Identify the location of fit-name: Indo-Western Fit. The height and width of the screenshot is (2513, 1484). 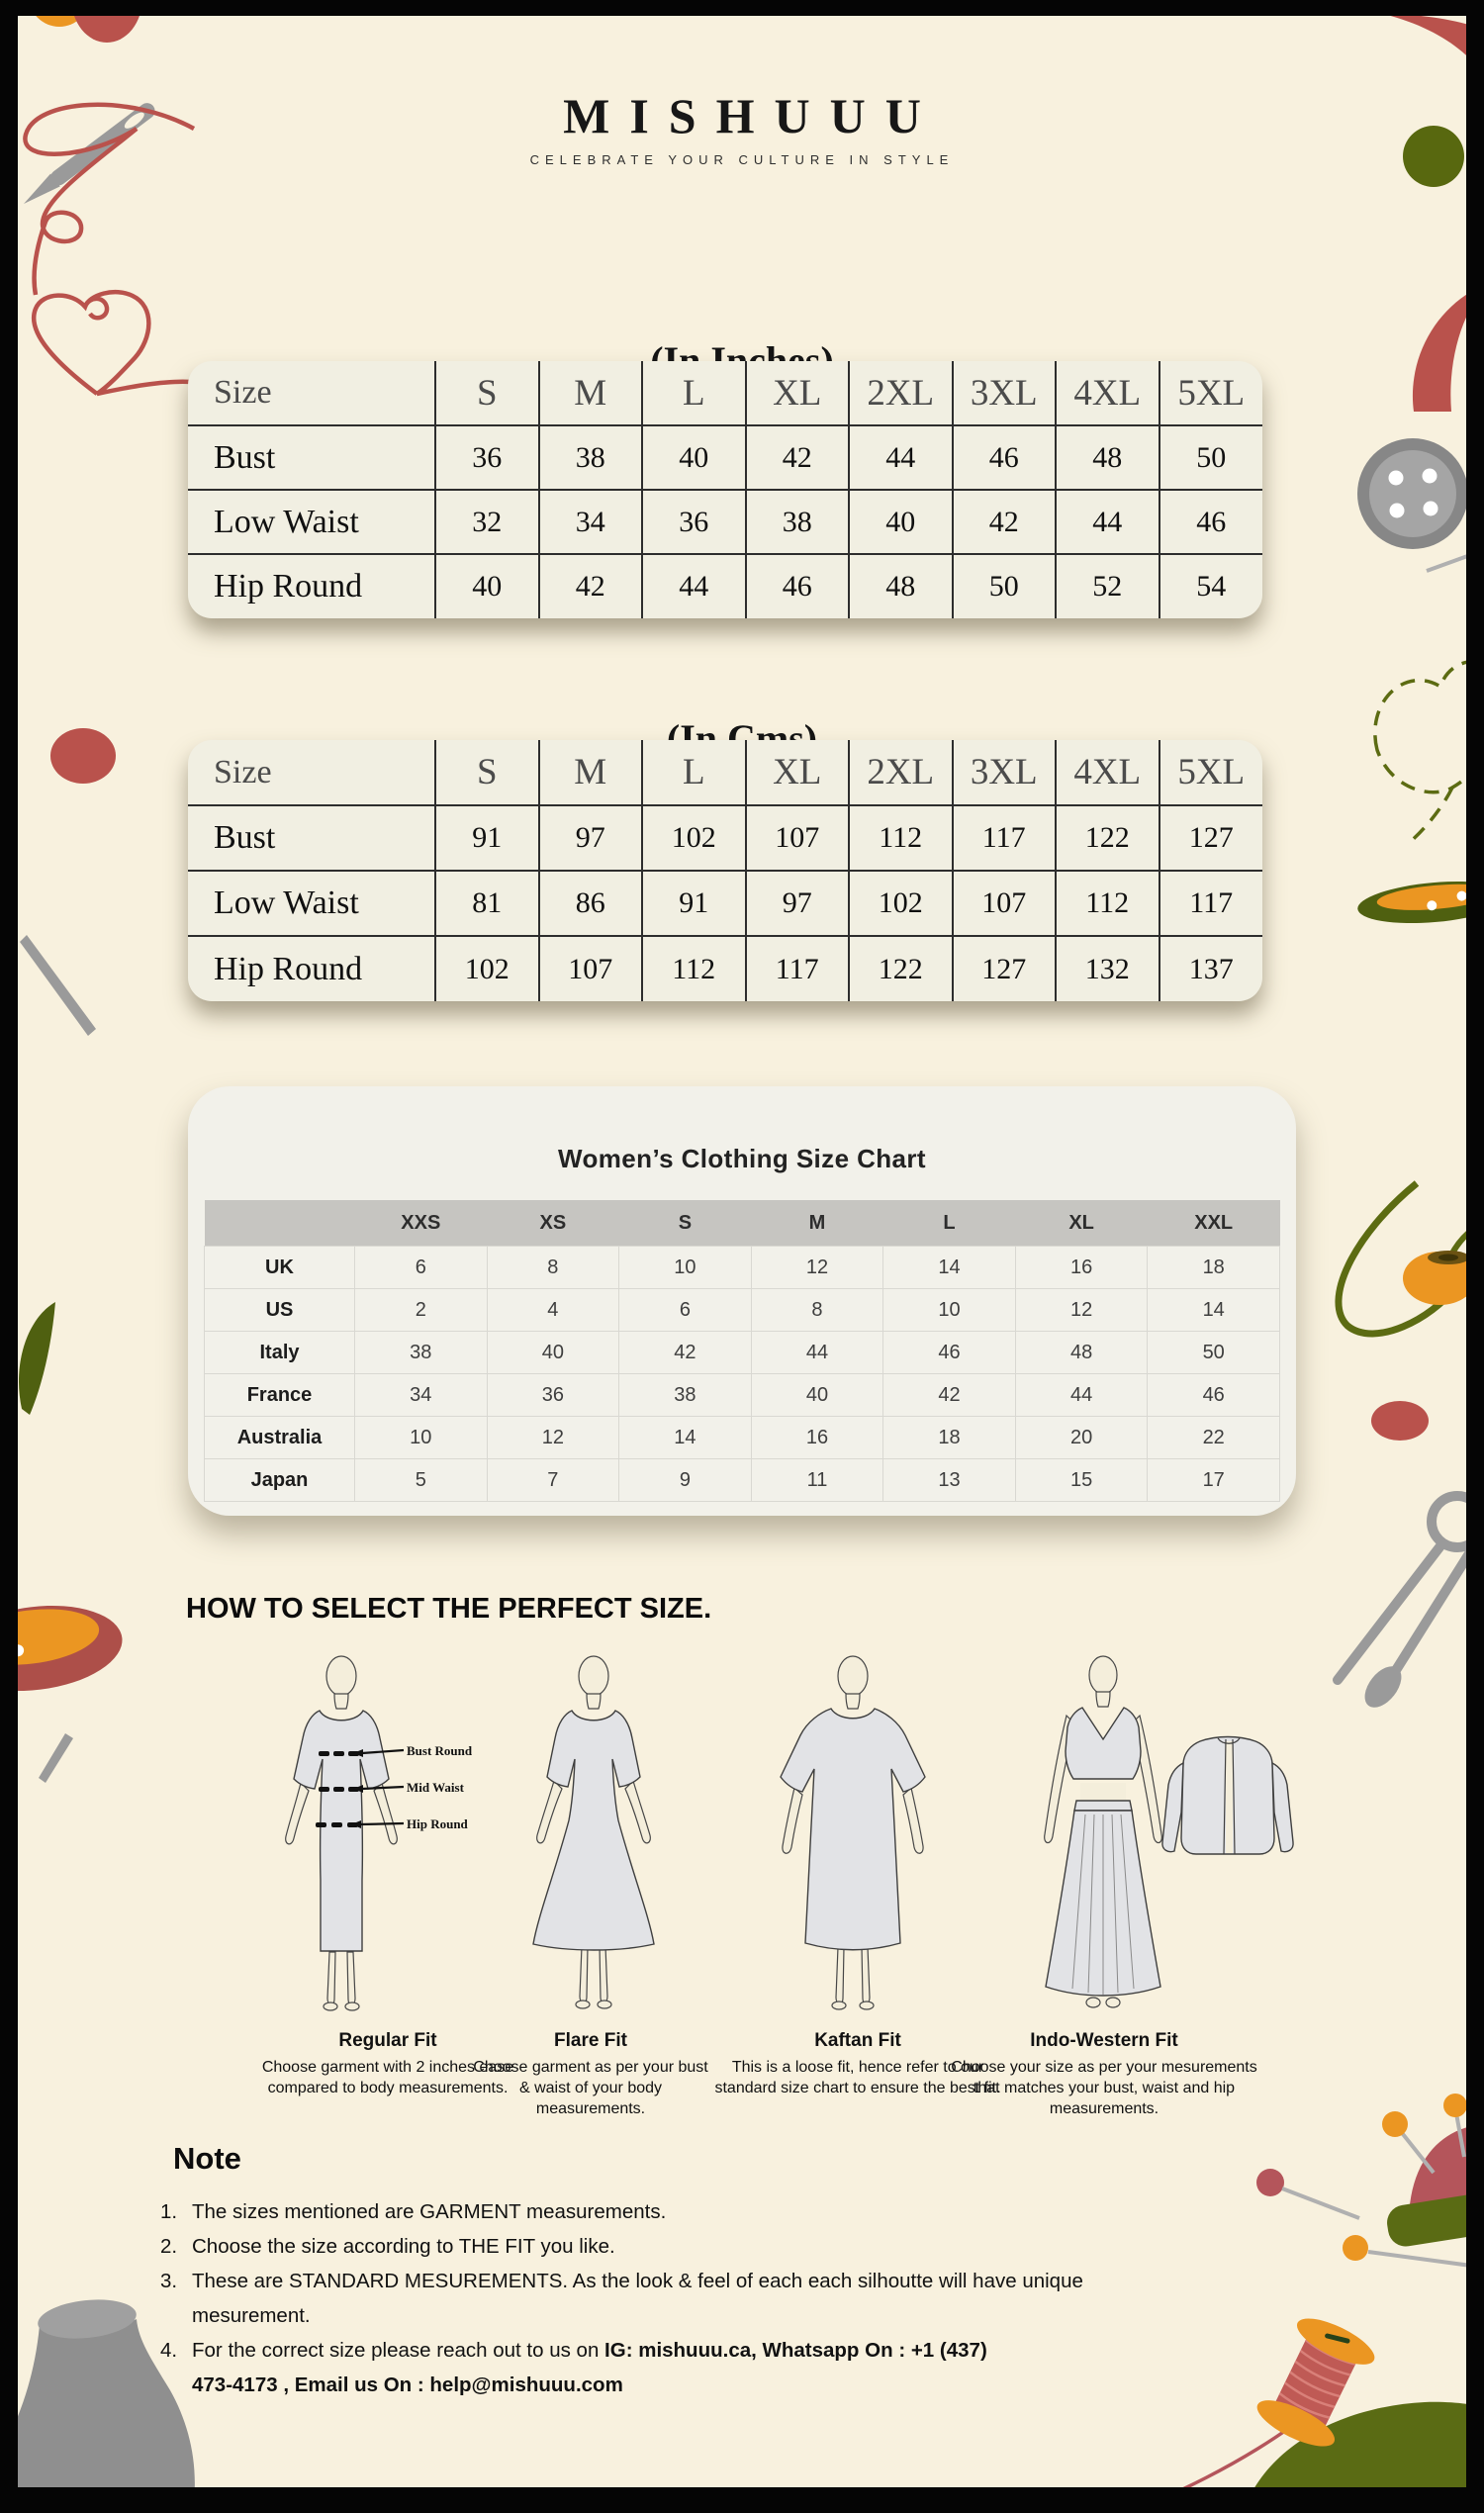
(1104, 2040).